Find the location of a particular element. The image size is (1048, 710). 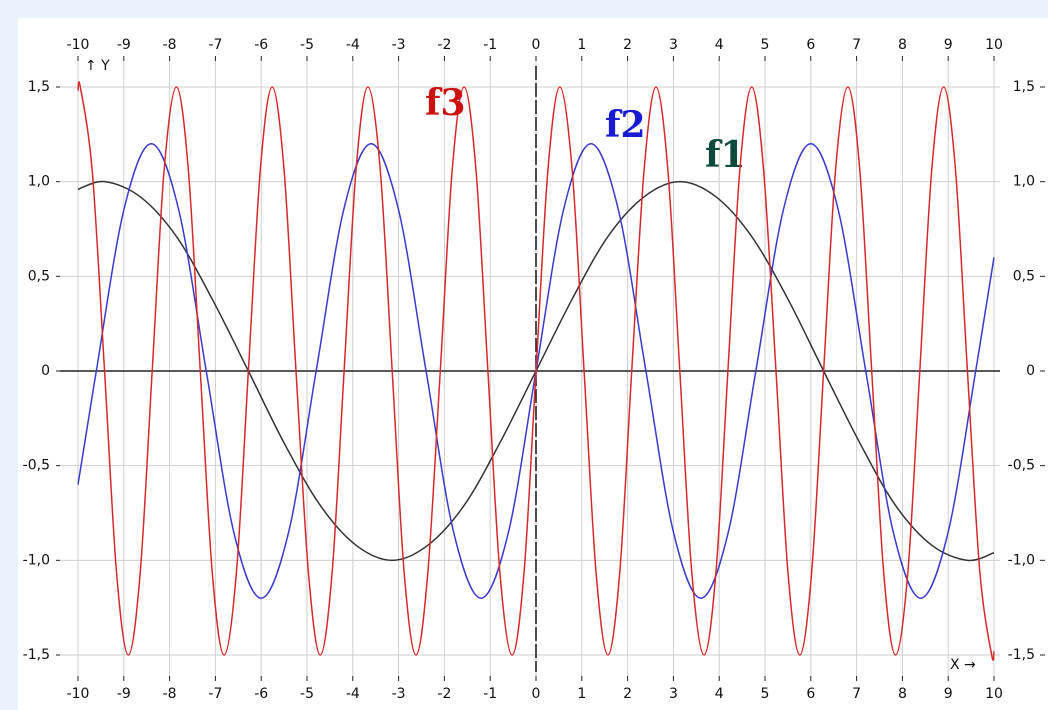

series-label: f3 is located at coordinates (445, 103).